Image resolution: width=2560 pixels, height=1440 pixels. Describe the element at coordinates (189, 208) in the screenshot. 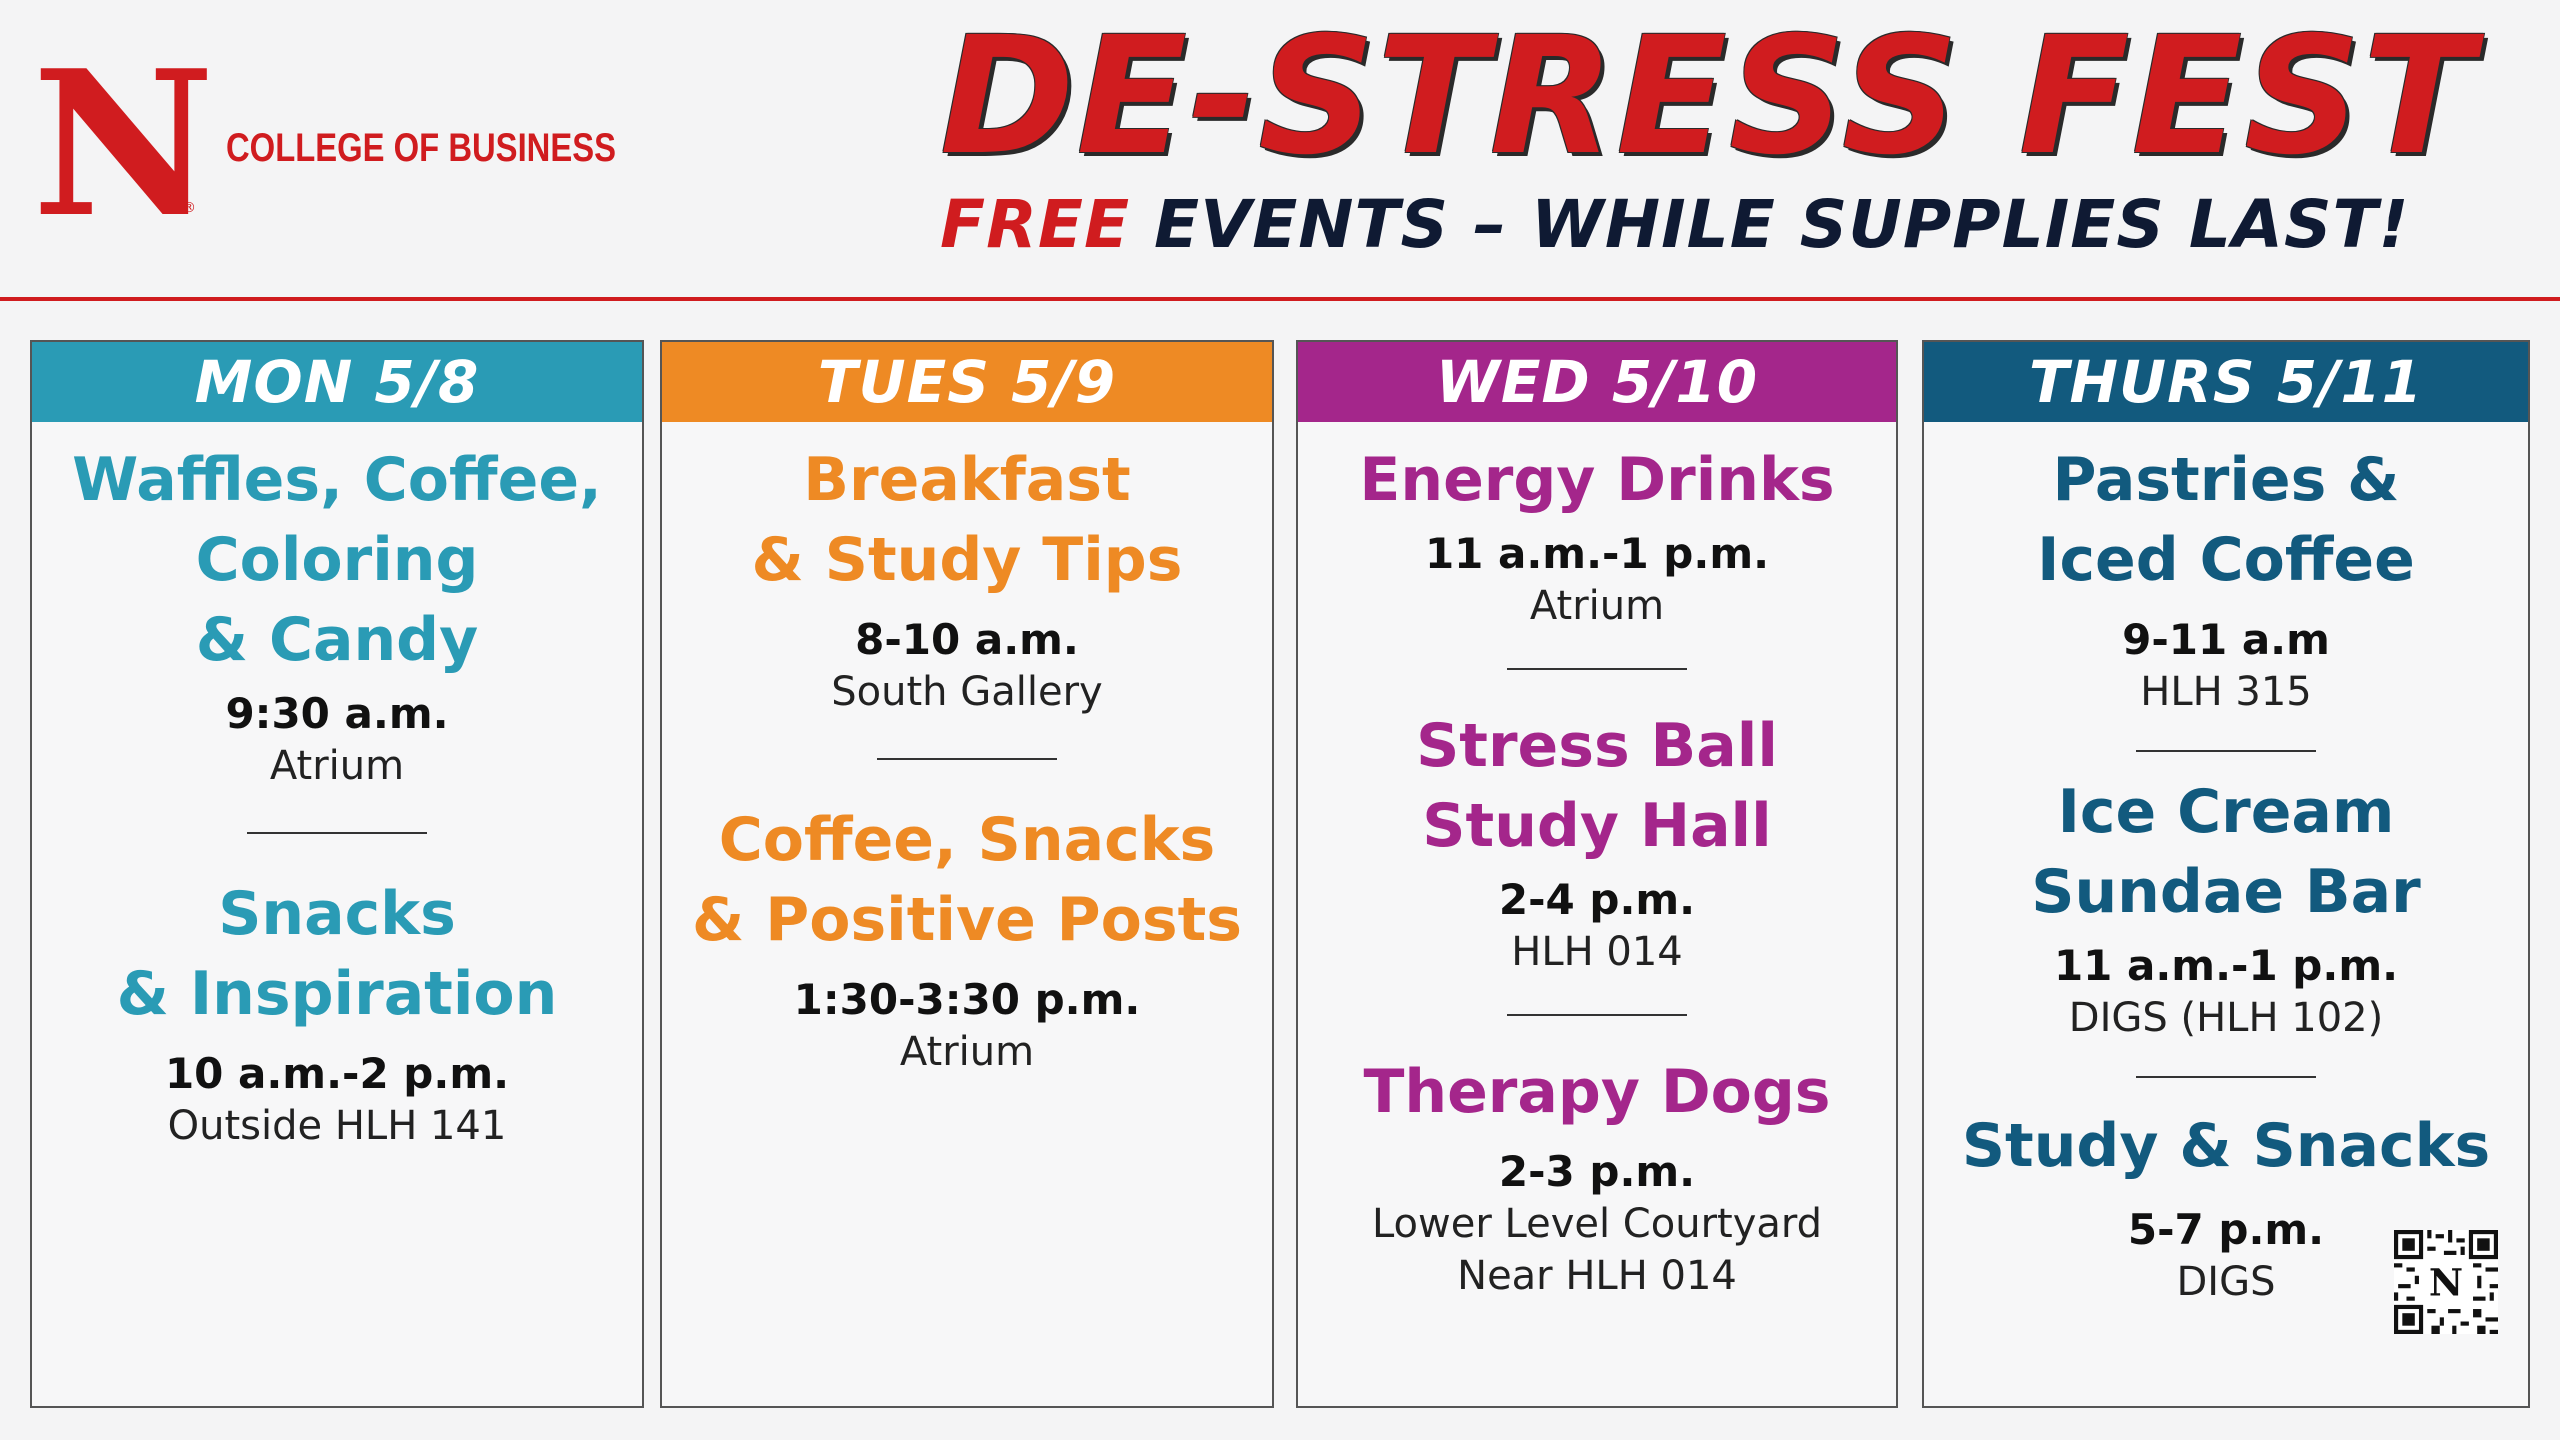

I see `registered-mark: ®` at that location.